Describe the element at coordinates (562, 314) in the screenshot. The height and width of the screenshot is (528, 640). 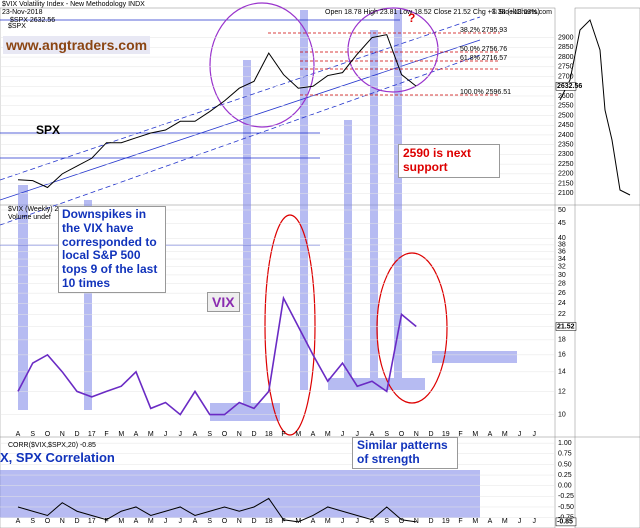
I see `y-tick-label: 22` at that location.